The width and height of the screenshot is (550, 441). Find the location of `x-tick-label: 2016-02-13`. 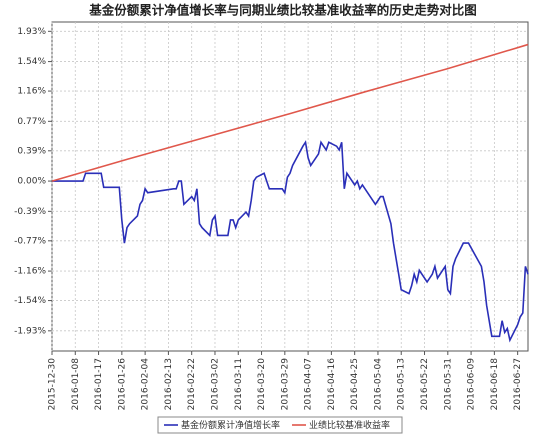

x-tick-label: 2016-02-13 is located at coordinates (169, 384).